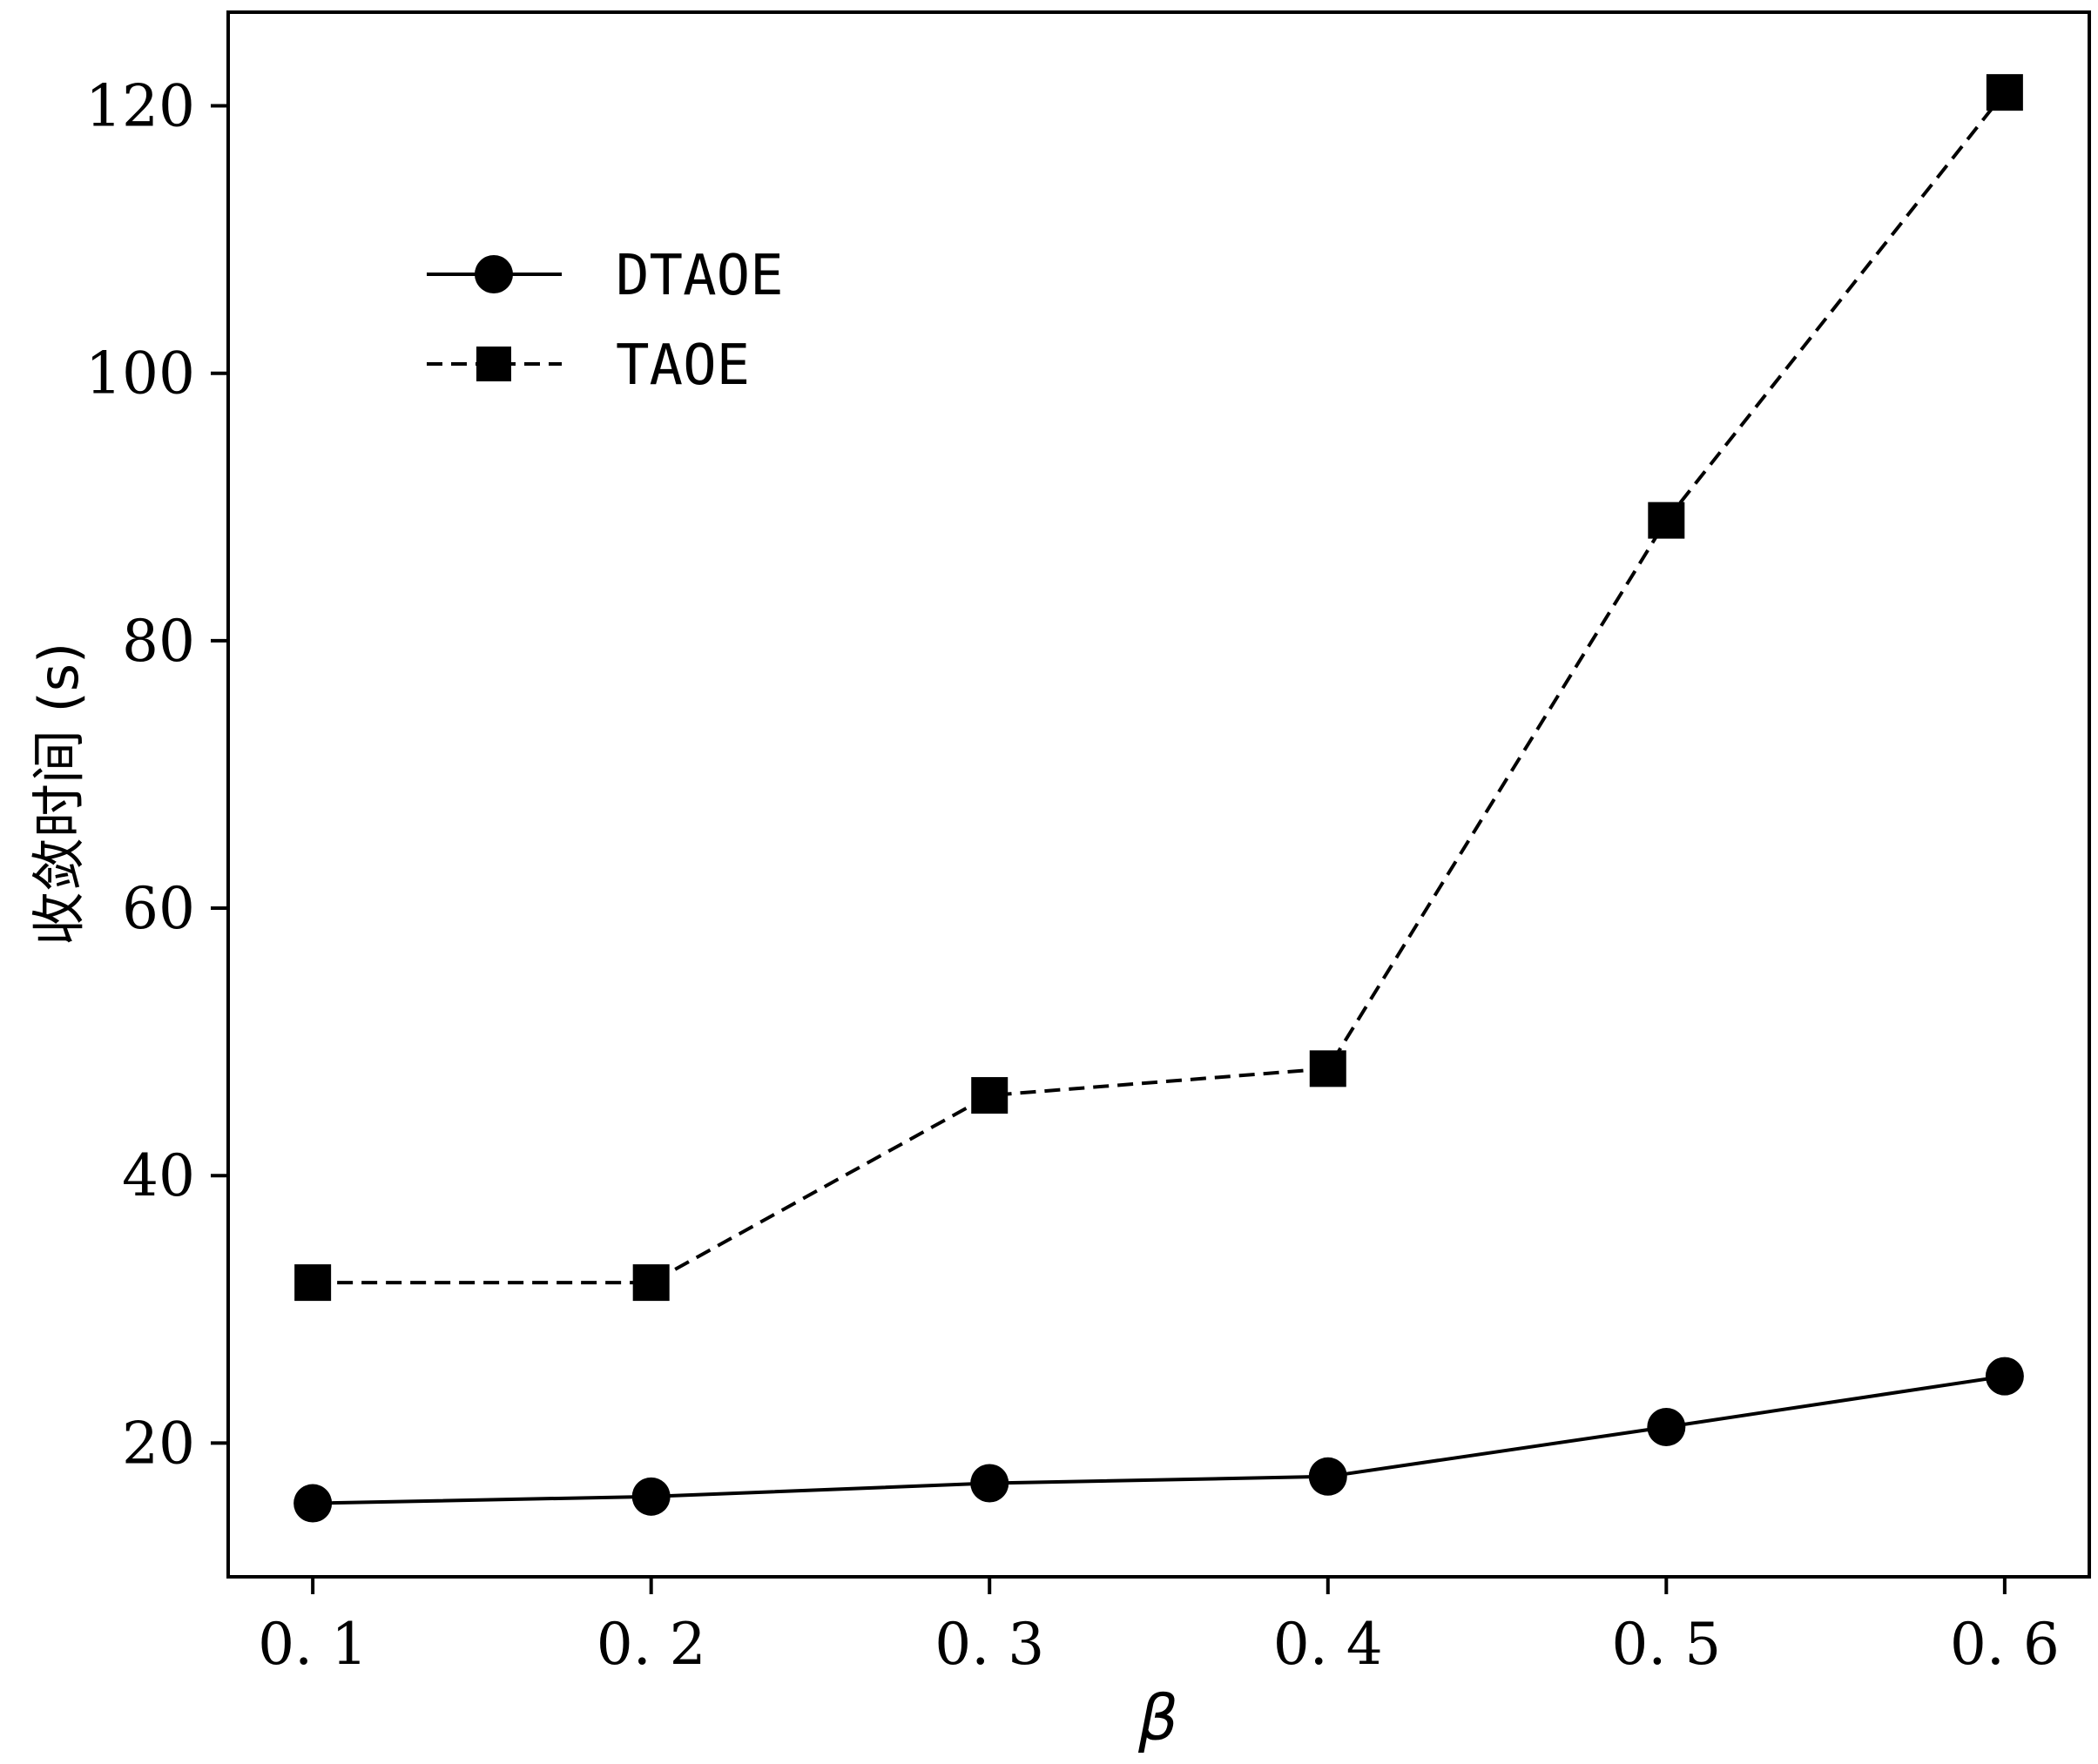  Describe the element at coordinates (605, 321) in the screenshot. I see `legend: DTAOE TAOE` at that location.